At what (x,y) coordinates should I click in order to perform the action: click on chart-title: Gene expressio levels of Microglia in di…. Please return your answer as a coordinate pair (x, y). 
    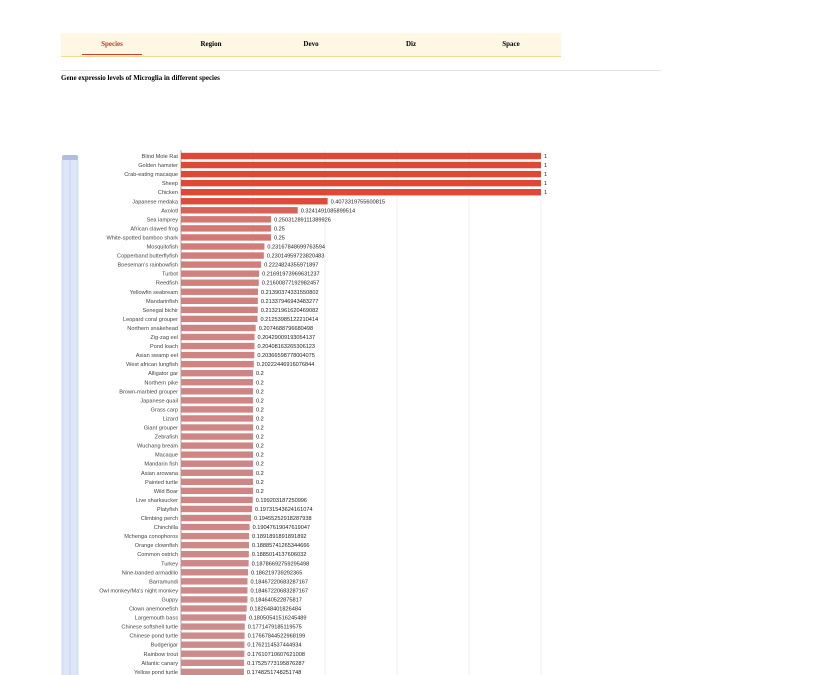
    Looking at the image, I should click on (140, 78).